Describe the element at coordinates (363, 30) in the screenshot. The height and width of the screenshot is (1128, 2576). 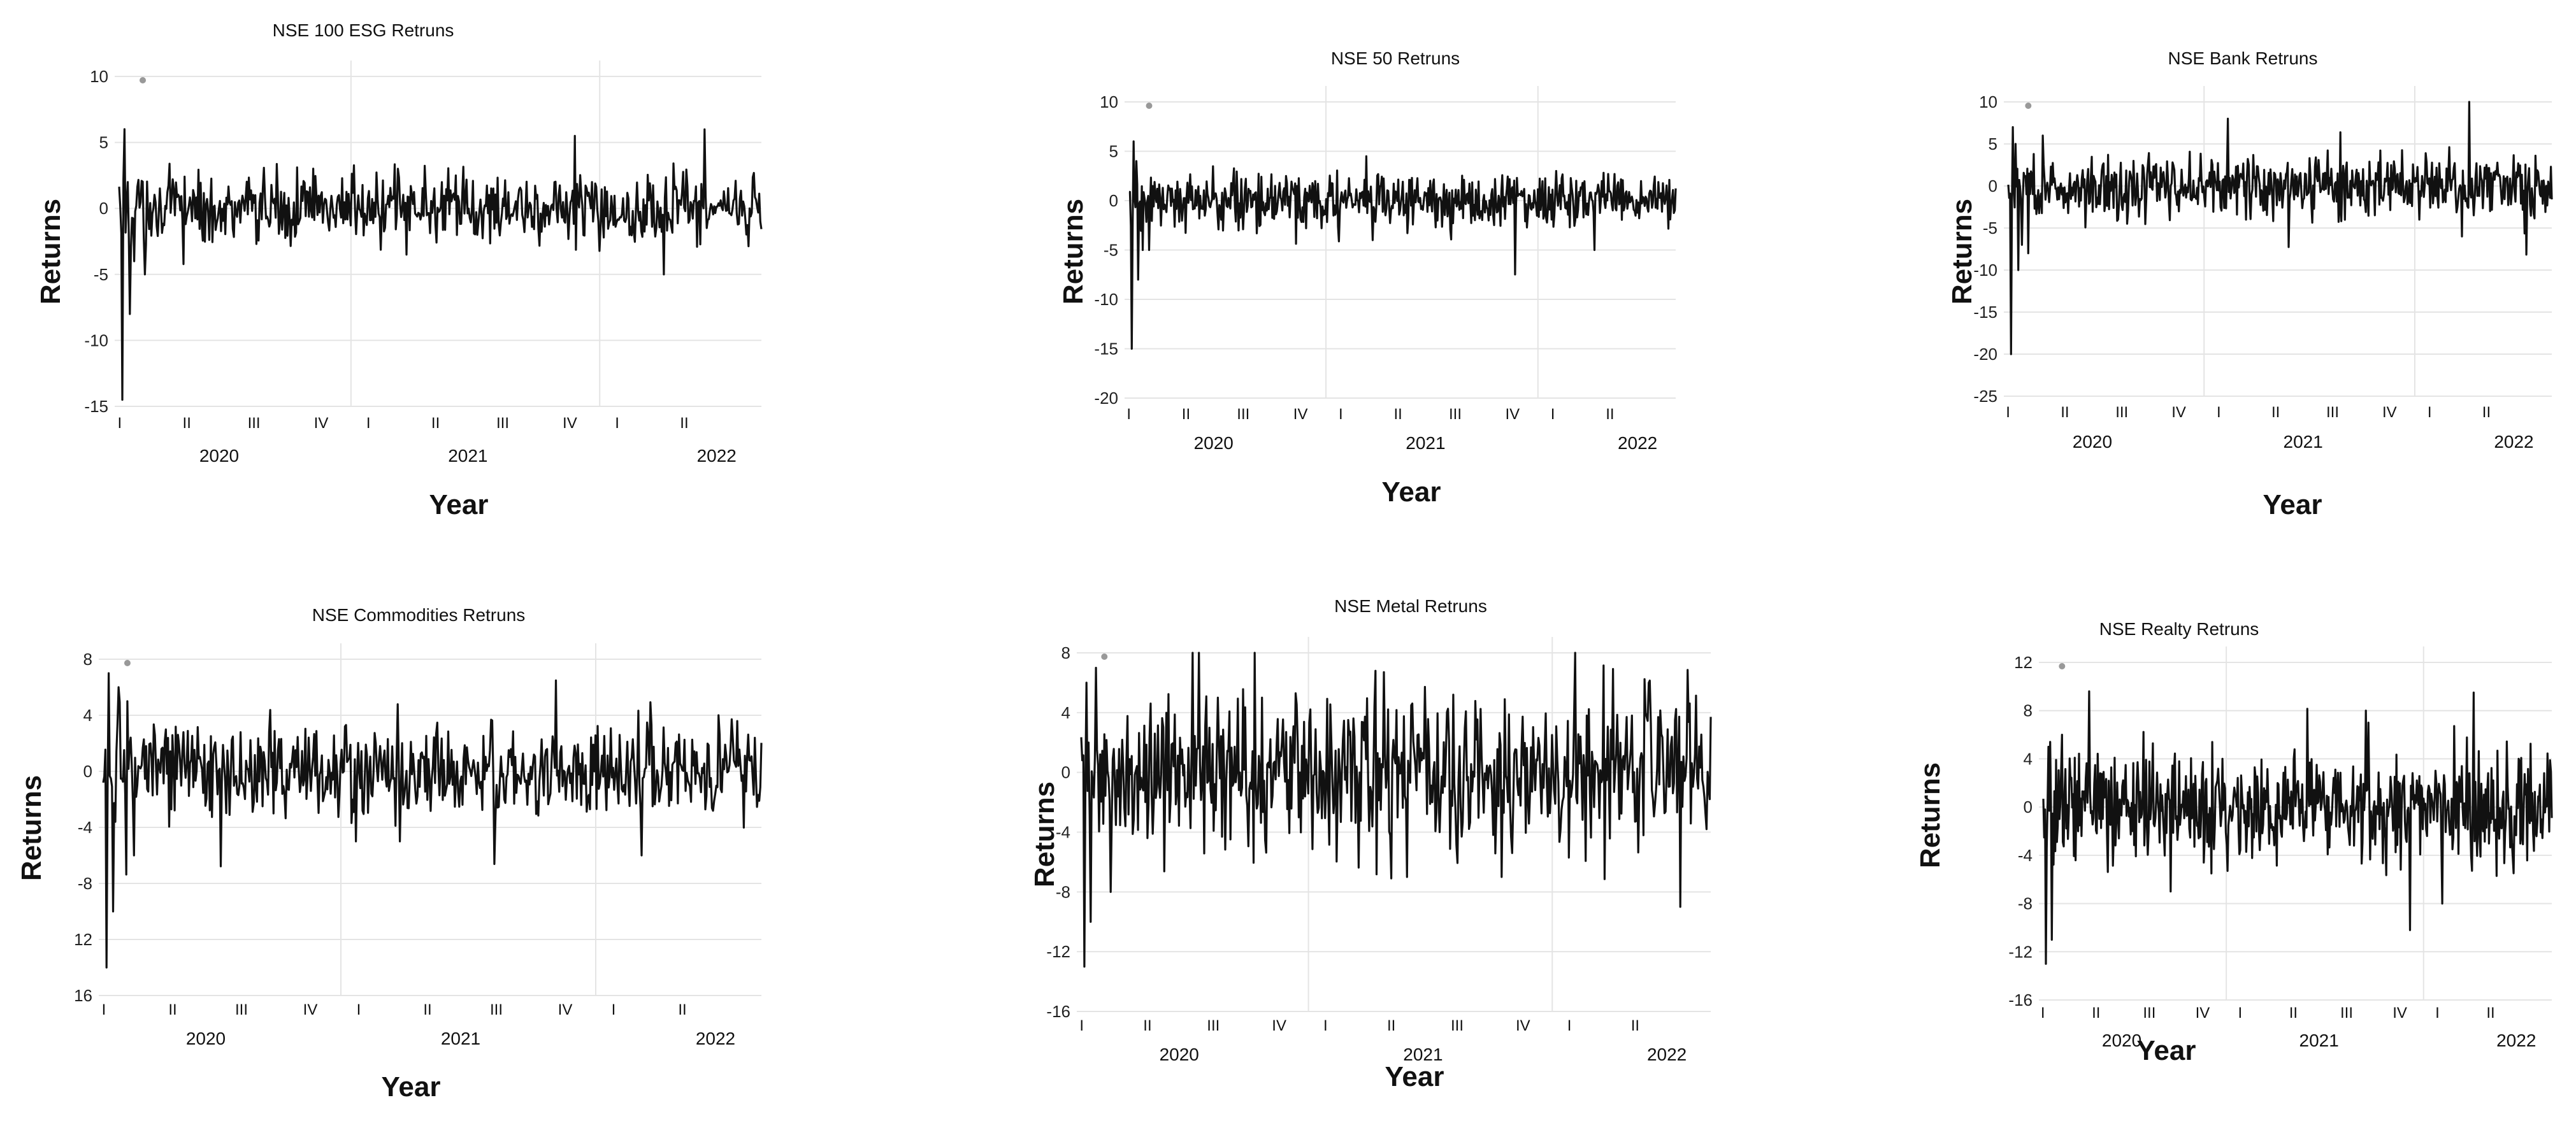
I see `chart-title: NSE 100 ESG Retruns` at that location.